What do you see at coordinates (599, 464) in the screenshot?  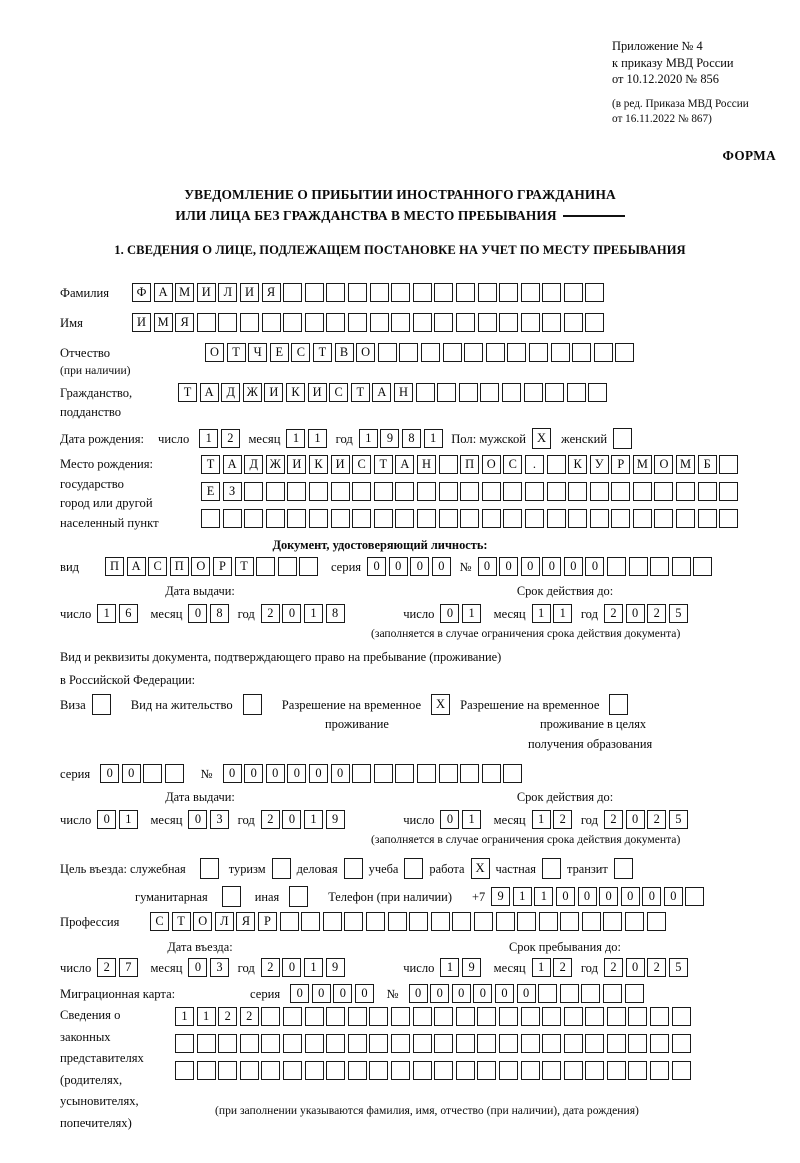 I see `char-cell: У` at bounding box center [599, 464].